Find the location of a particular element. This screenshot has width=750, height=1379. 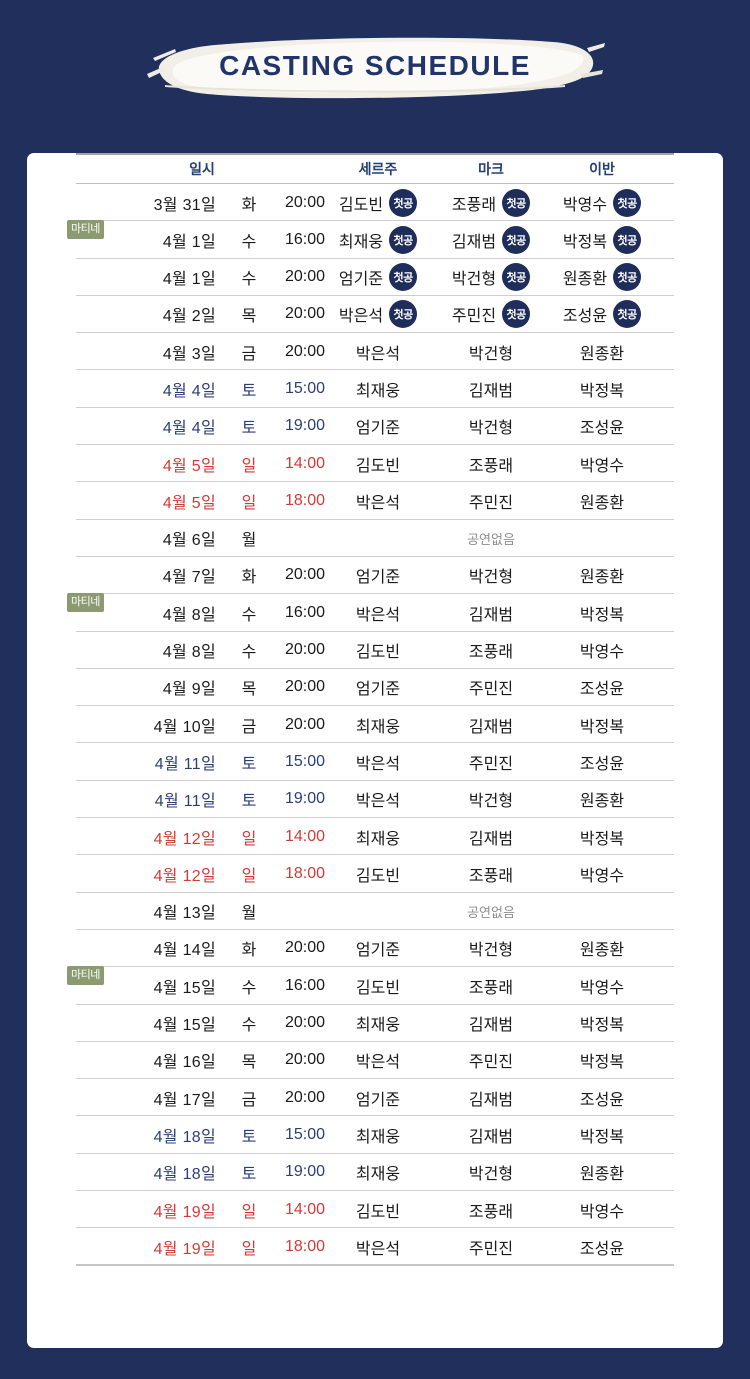

table-row: 마티네 4월 12일 일 14:00 최재웅 첫공 김재범 첫공 박정복 첫공 is located at coordinates (375, 837).